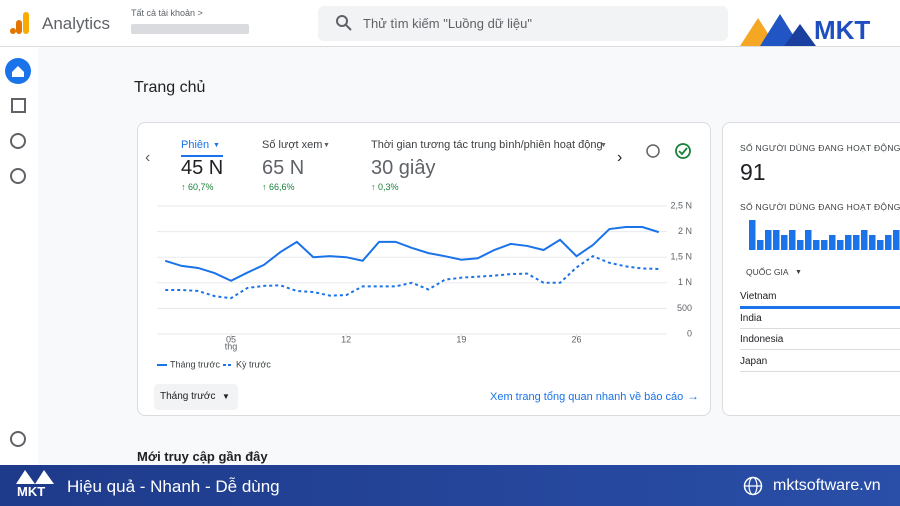 The image size is (900, 506). I want to click on footer-logo-icon, so click(35, 477).